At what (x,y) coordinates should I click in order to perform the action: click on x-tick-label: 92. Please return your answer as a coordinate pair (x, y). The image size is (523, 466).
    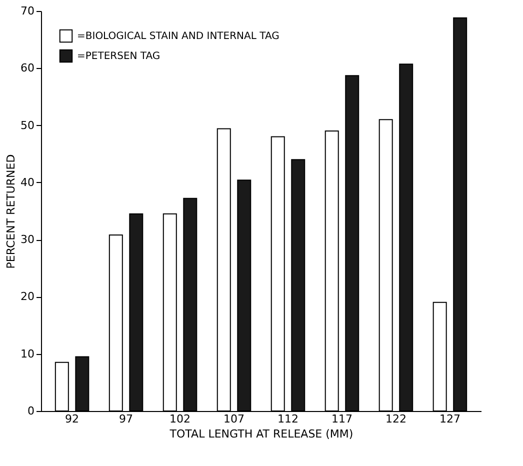
    Looking at the image, I should click on (72, 419).